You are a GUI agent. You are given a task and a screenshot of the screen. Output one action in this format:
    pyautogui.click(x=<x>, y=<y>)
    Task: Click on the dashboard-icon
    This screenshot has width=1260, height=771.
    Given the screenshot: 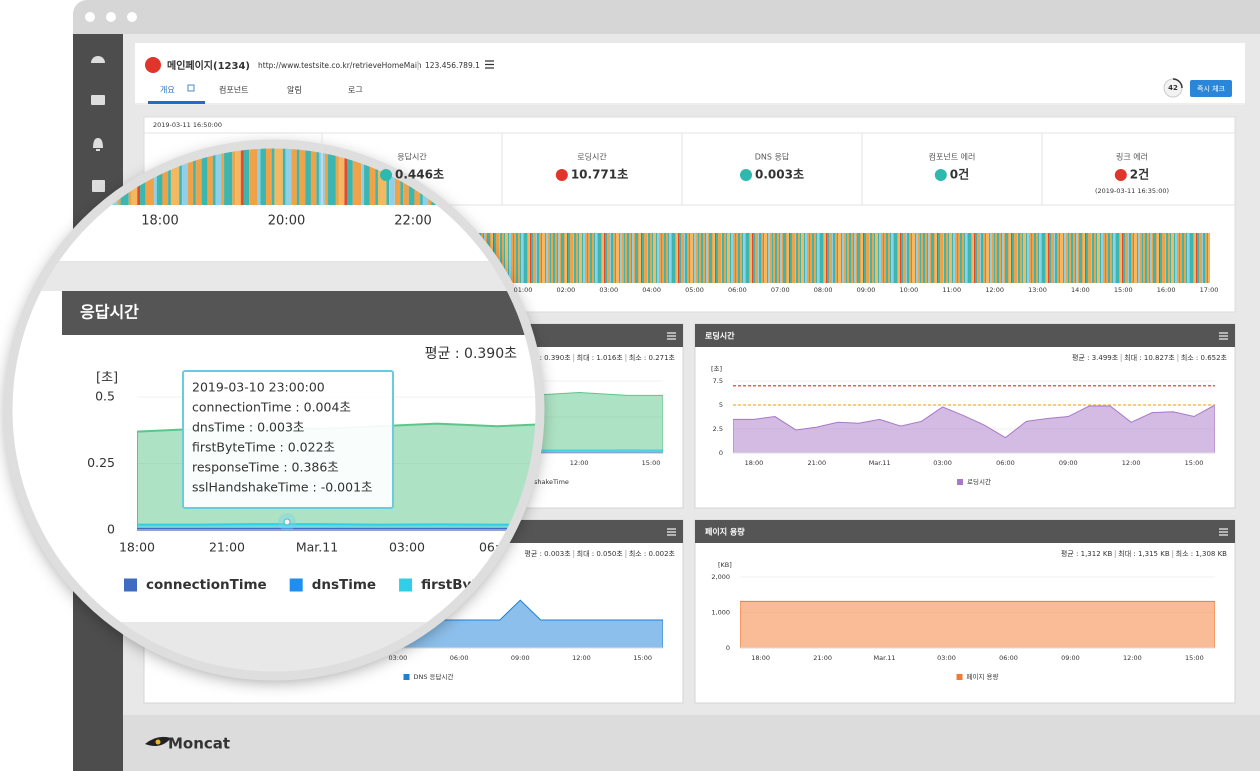 What is the action you would take?
    pyautogui.click(x=98, y=59)
    